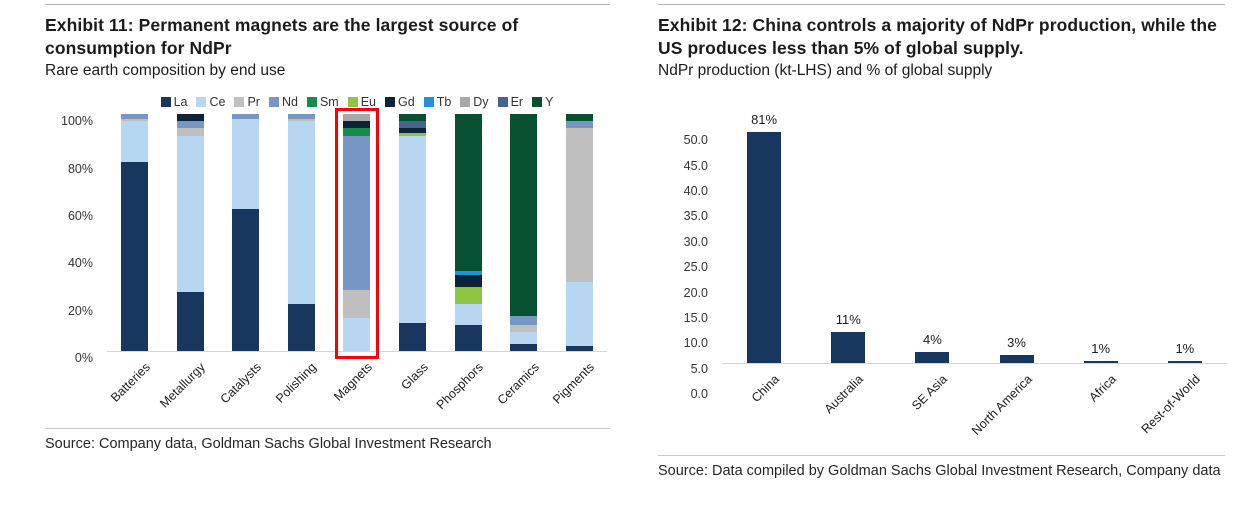  What do you see at coordinates (406, 102) in the screenshot?
I see `legend-label-gd: Gd` at bounding box center [406, 102].